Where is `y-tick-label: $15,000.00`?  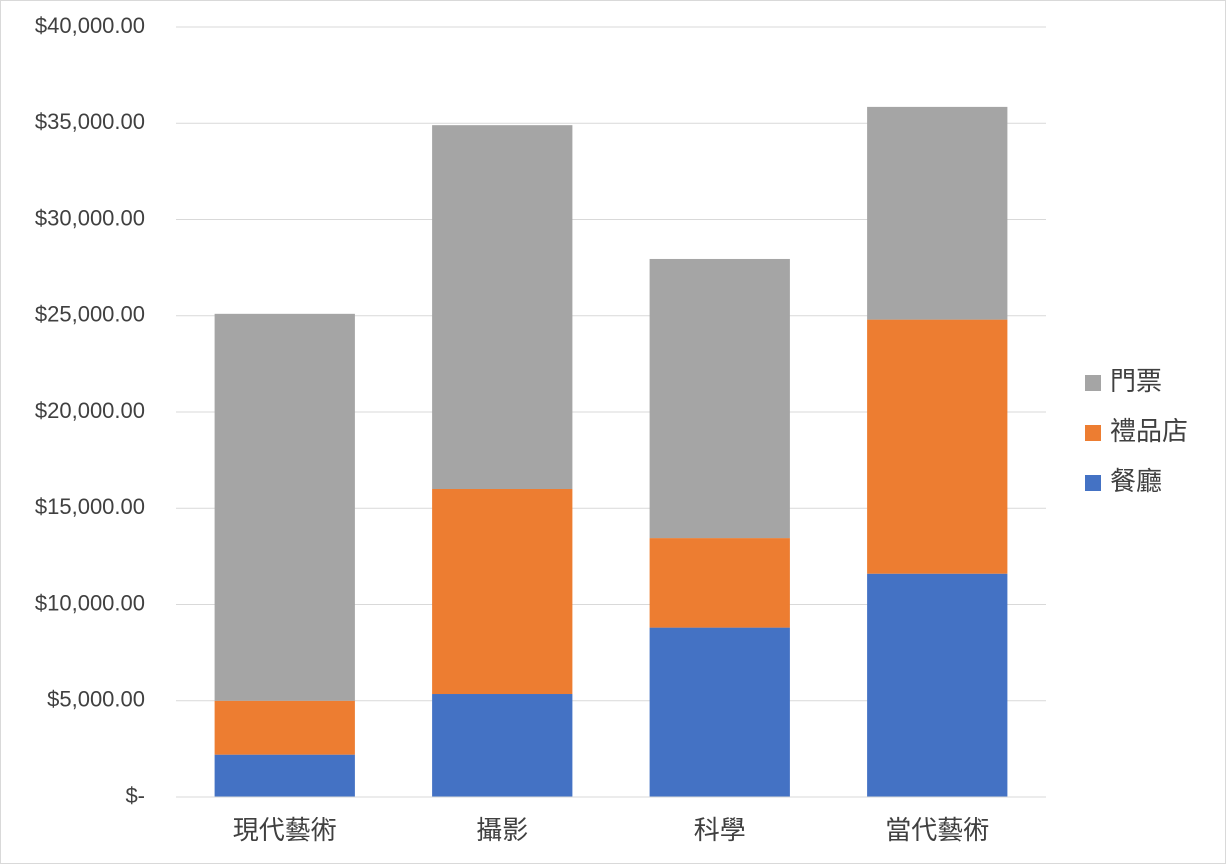 y-tick-label: $15,000.00 is located at coordinates (90, 506).